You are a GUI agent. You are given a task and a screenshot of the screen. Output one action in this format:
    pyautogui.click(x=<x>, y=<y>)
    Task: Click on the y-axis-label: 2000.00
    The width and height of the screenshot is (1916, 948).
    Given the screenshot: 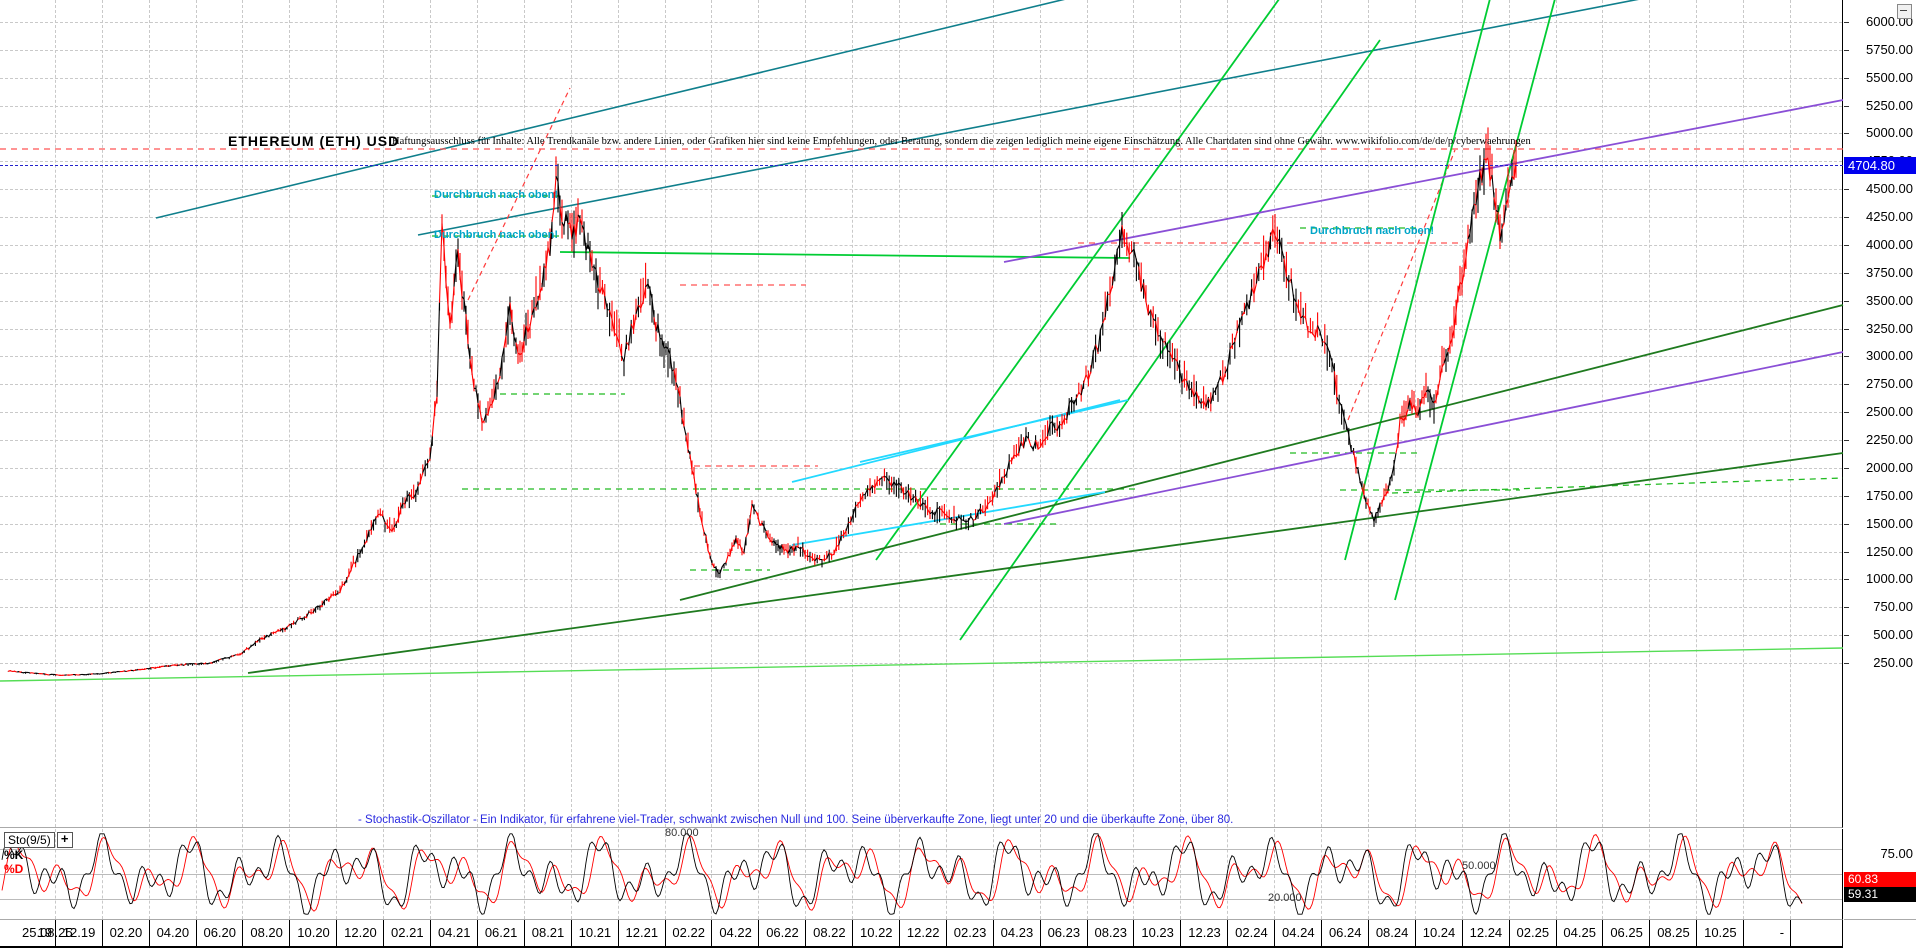 What is the action you would take?
    pyautogui.click(x=1889, y=467)
    